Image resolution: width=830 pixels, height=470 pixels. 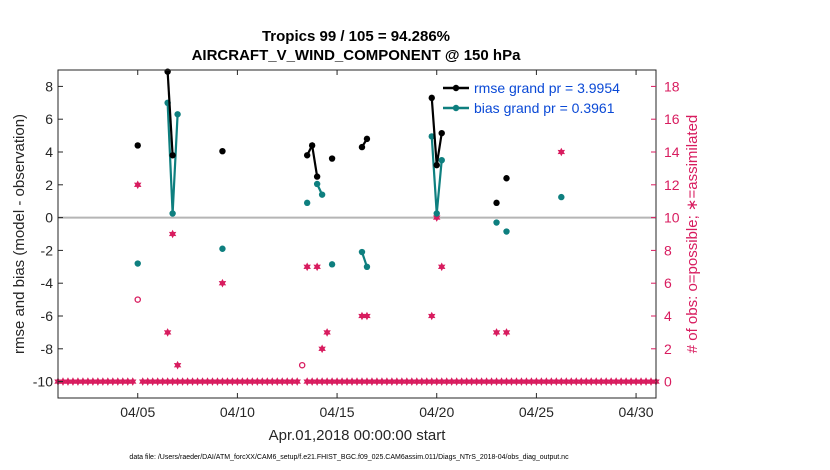 What do you see at coordinates (43, 382) in the screenshot?
I see `y-left-tick-label: -10` at bounding box center [43, 382].